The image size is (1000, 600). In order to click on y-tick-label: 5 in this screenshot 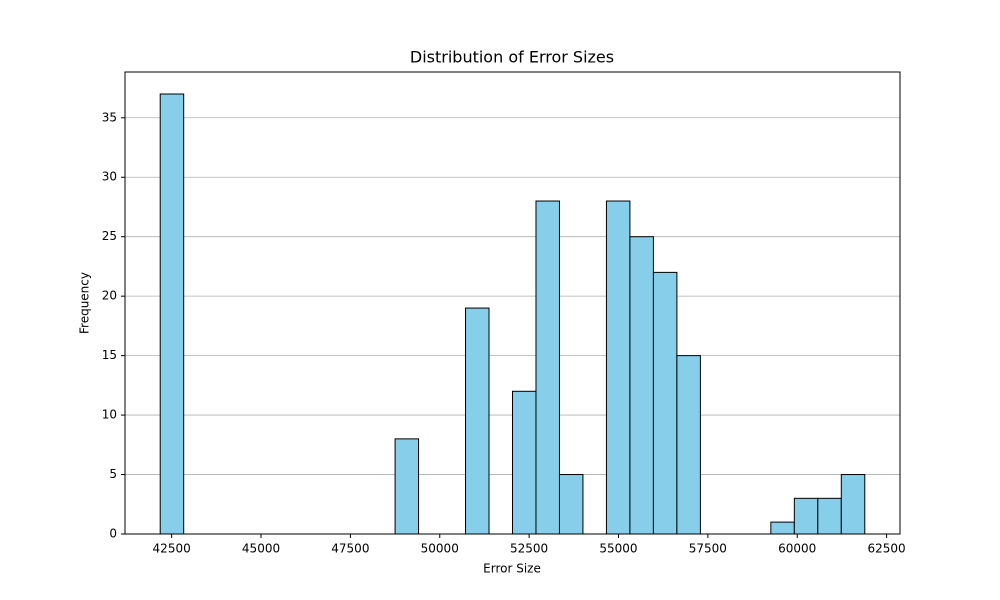, I will do `click(113, 474)`.